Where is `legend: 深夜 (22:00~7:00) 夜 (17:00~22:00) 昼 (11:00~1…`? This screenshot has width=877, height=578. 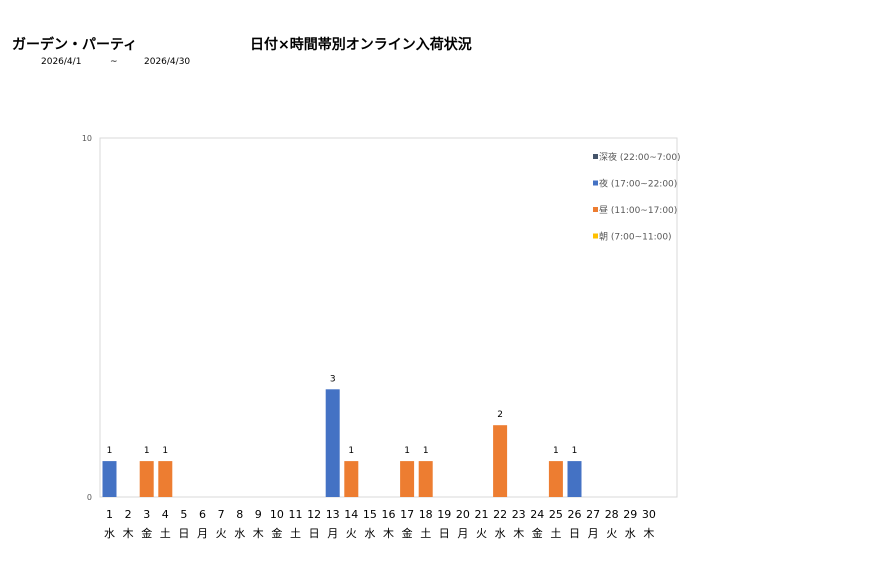 legend: 深夜 (22:00~7:00) 夜 (17:00~22:00) 昼 (11:00~1… is located at coordinates (637, 197).